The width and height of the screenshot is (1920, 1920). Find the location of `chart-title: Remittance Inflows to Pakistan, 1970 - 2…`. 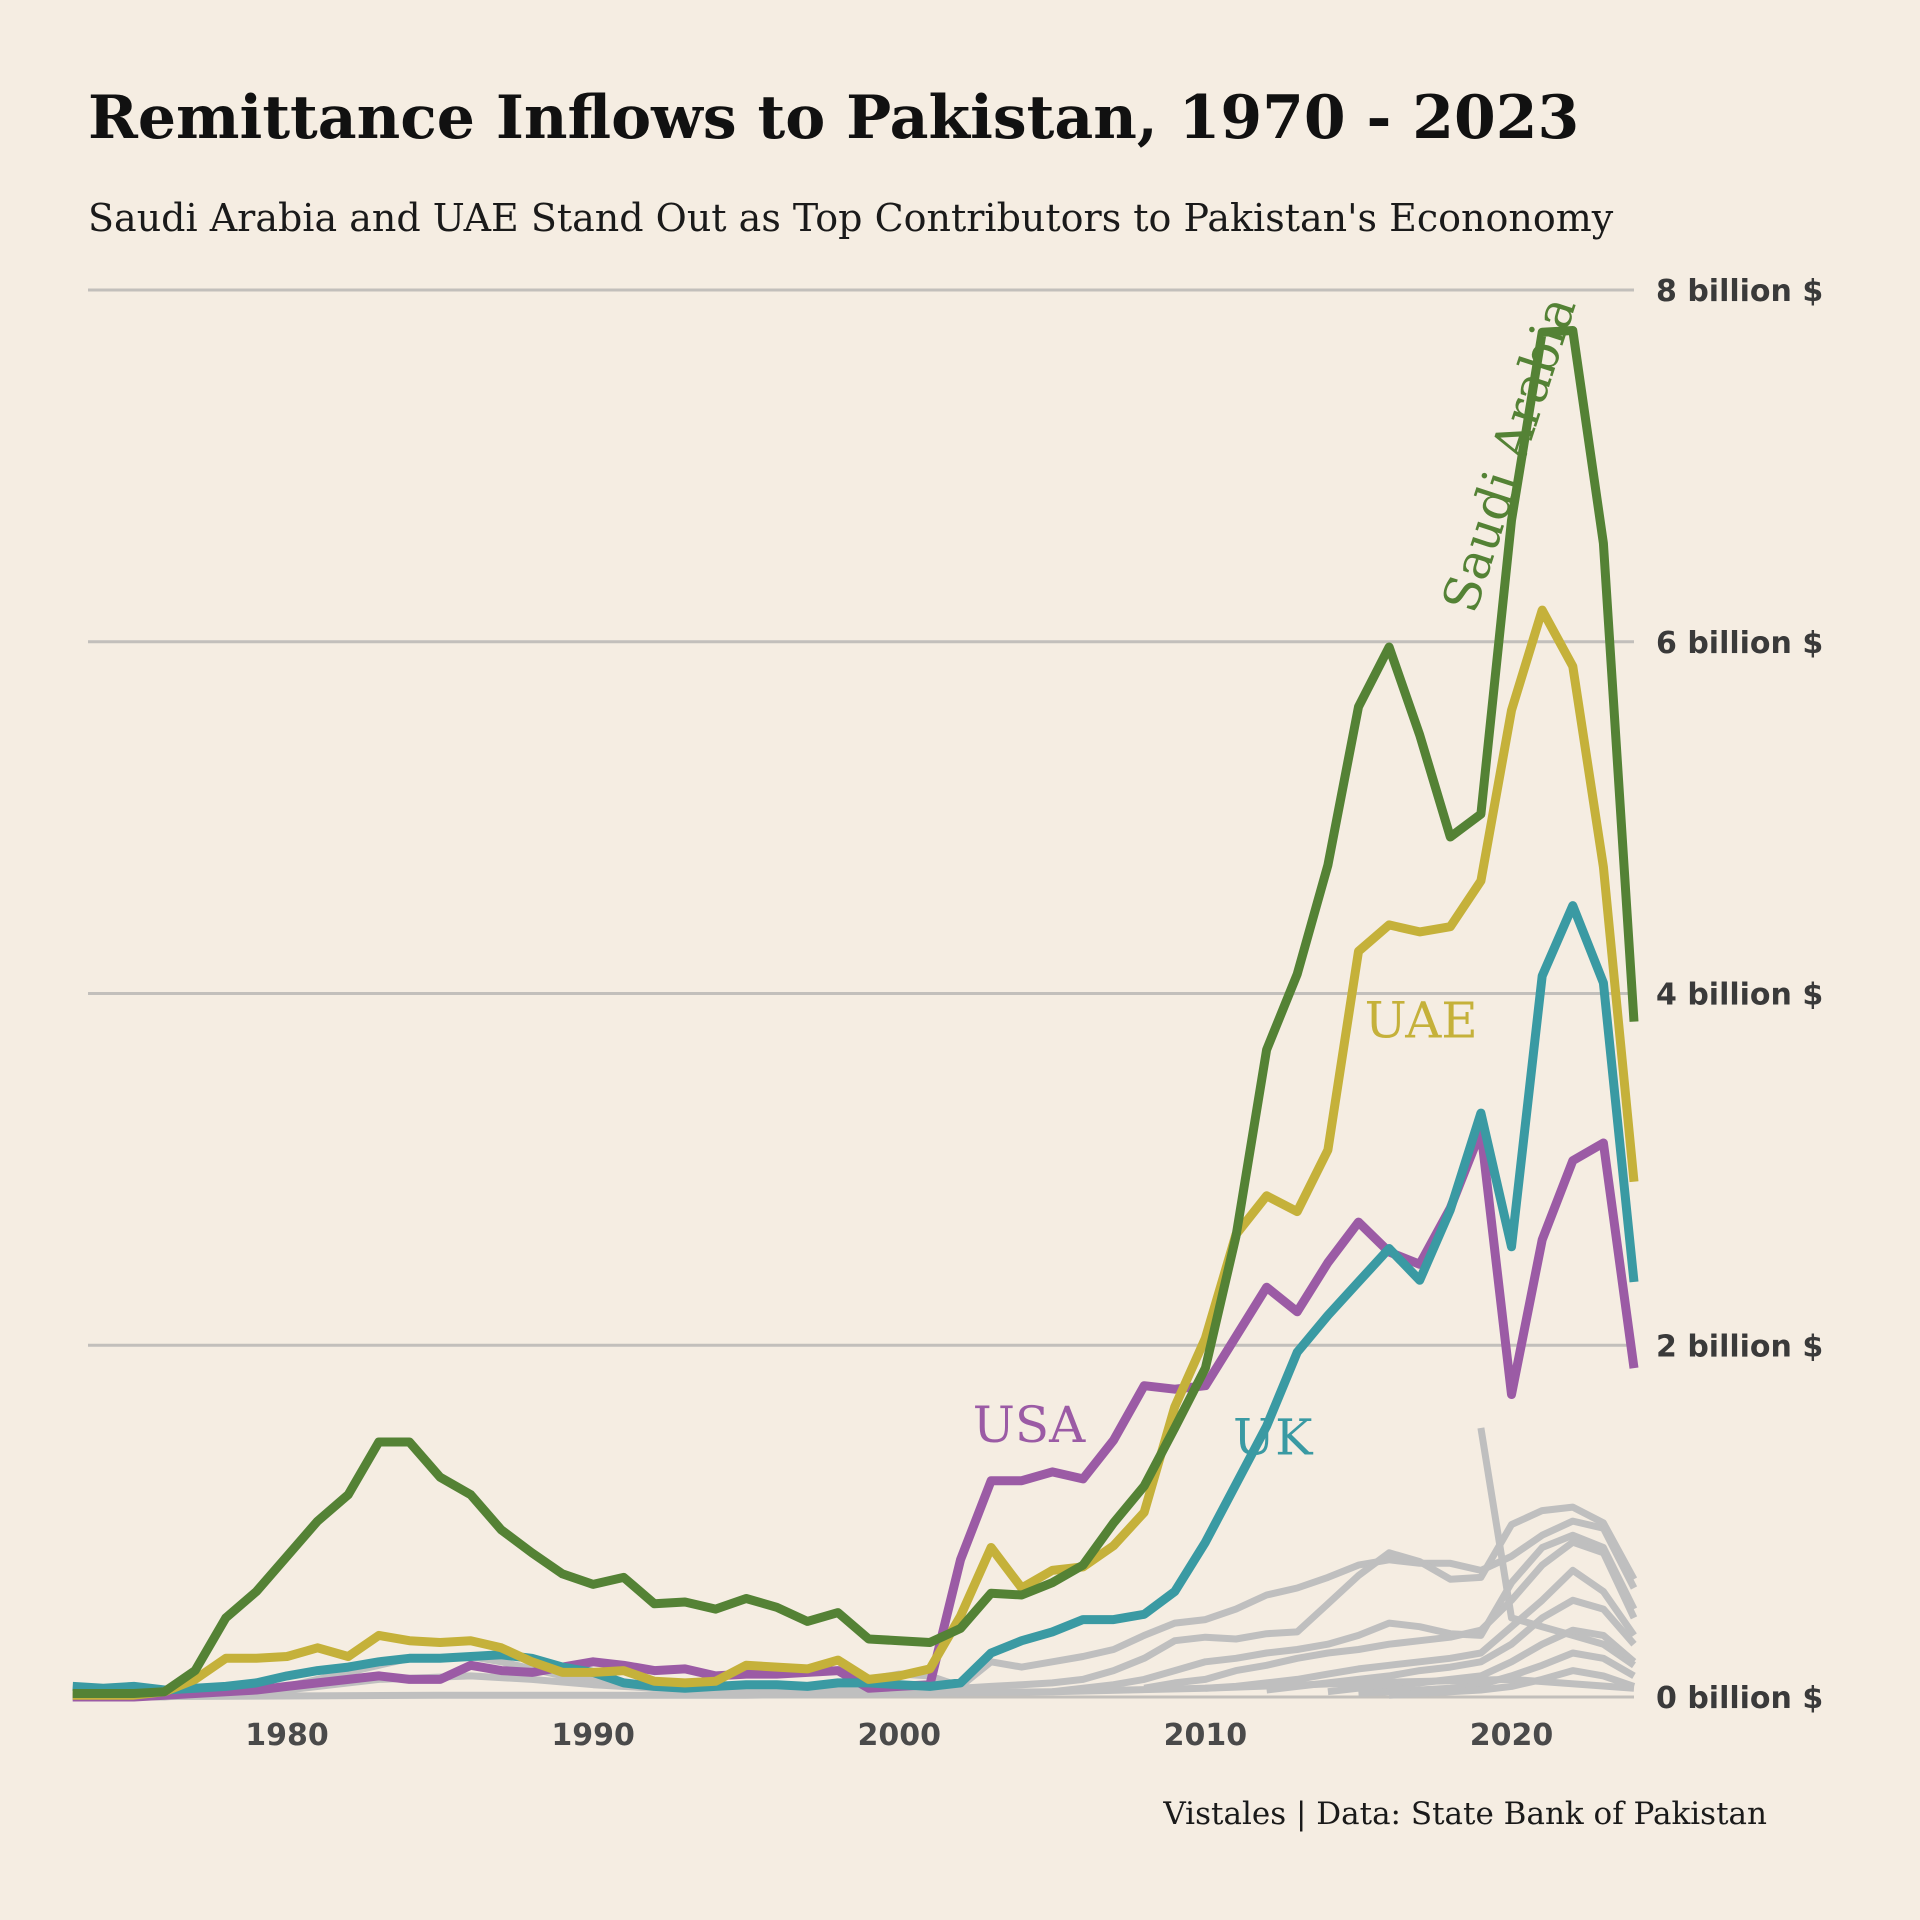

chart-title: Remittance Inflows to Pakistan, 1970 - 2… is located at coordinates (833, 118).